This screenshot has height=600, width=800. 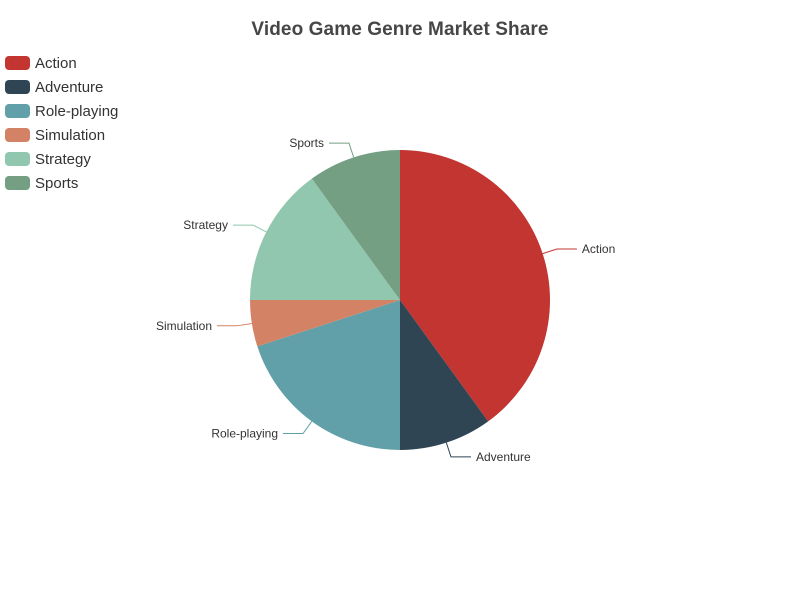 What do you see at coordinates (234, 324) in the screenshot?
I see `label-line-simulation` at bounding box center [234, 324].